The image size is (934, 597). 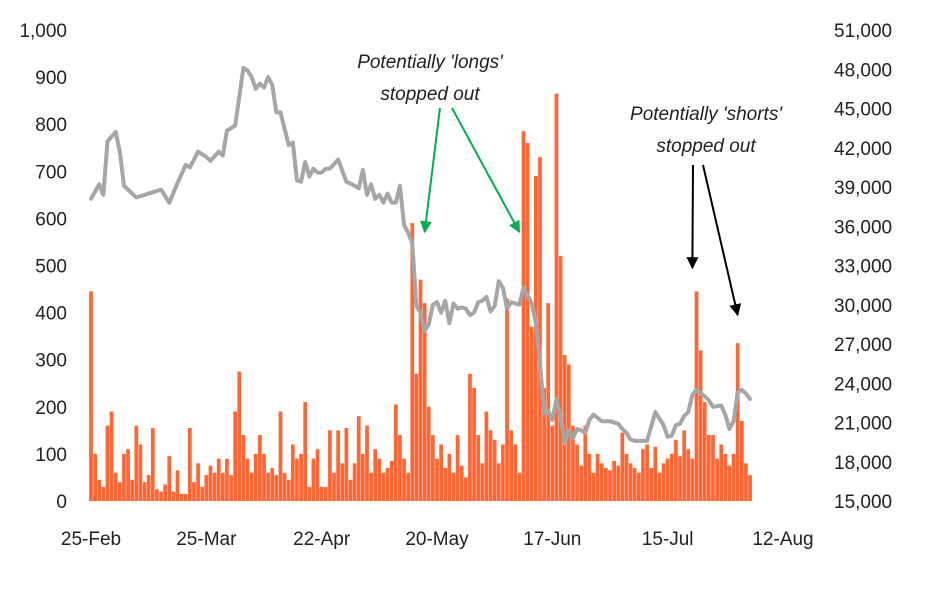 I want to click on left-axis: 0 100 200 300 400 500 600 700 800 900 1,000, so click(x=43, y=267).